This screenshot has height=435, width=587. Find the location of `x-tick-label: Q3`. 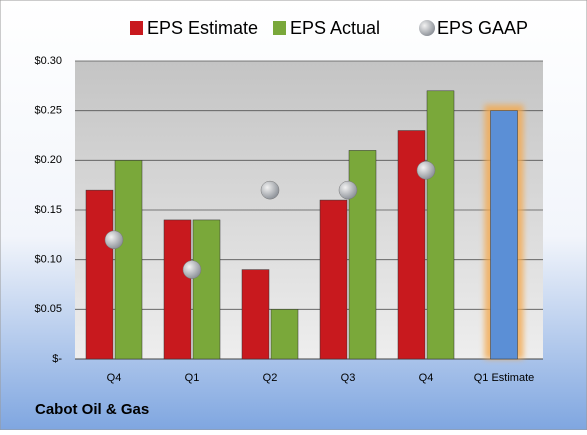

x-tick-label: Q3 is located at coordinates (348, 378).